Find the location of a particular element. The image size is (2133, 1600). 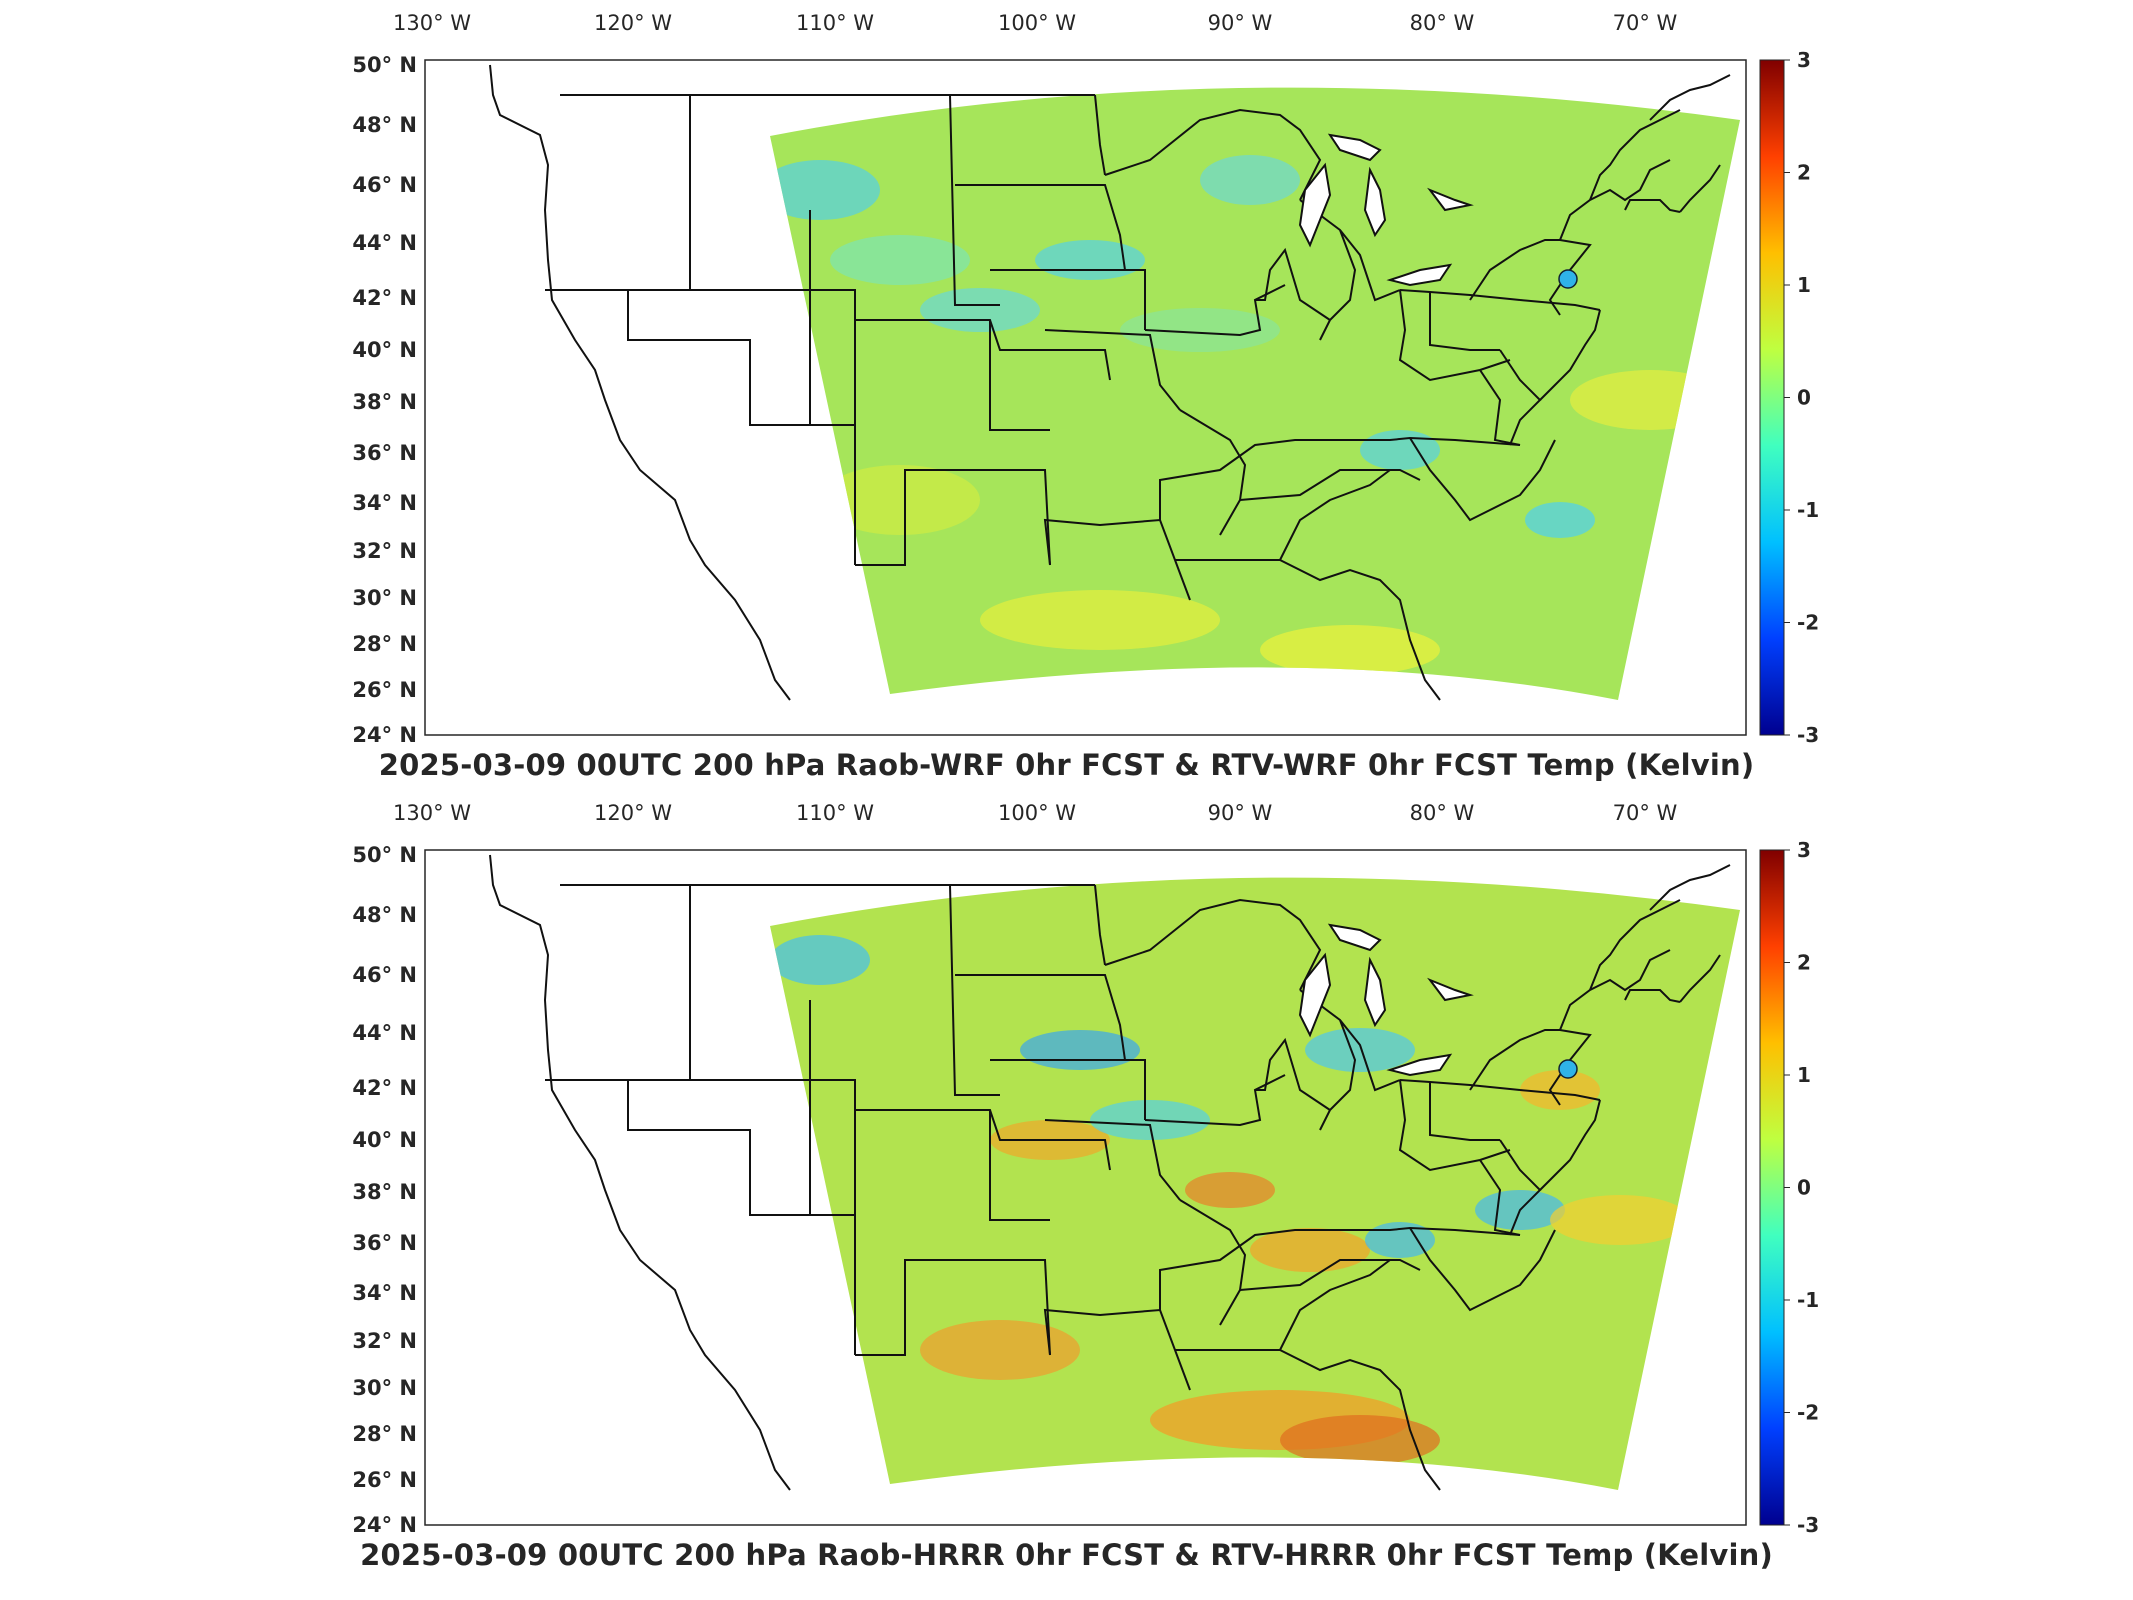

lat-tick-label: 46° N is located at coordinates (384, 185).